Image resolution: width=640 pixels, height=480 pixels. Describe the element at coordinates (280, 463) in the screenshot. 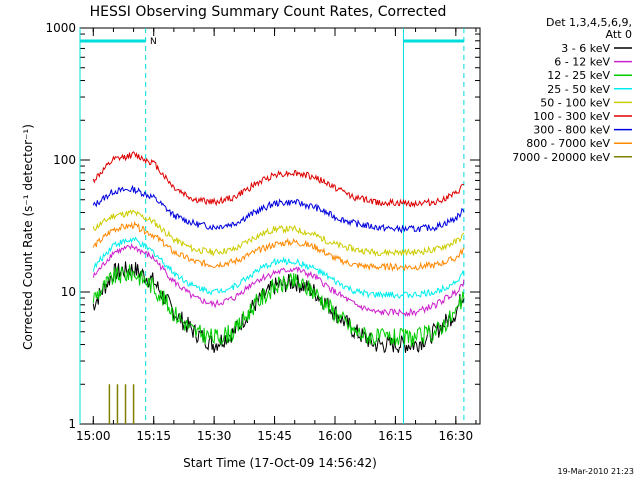

I see `x-axis-label: Start Time (17-Oct-09 14:56:42)` at that location.